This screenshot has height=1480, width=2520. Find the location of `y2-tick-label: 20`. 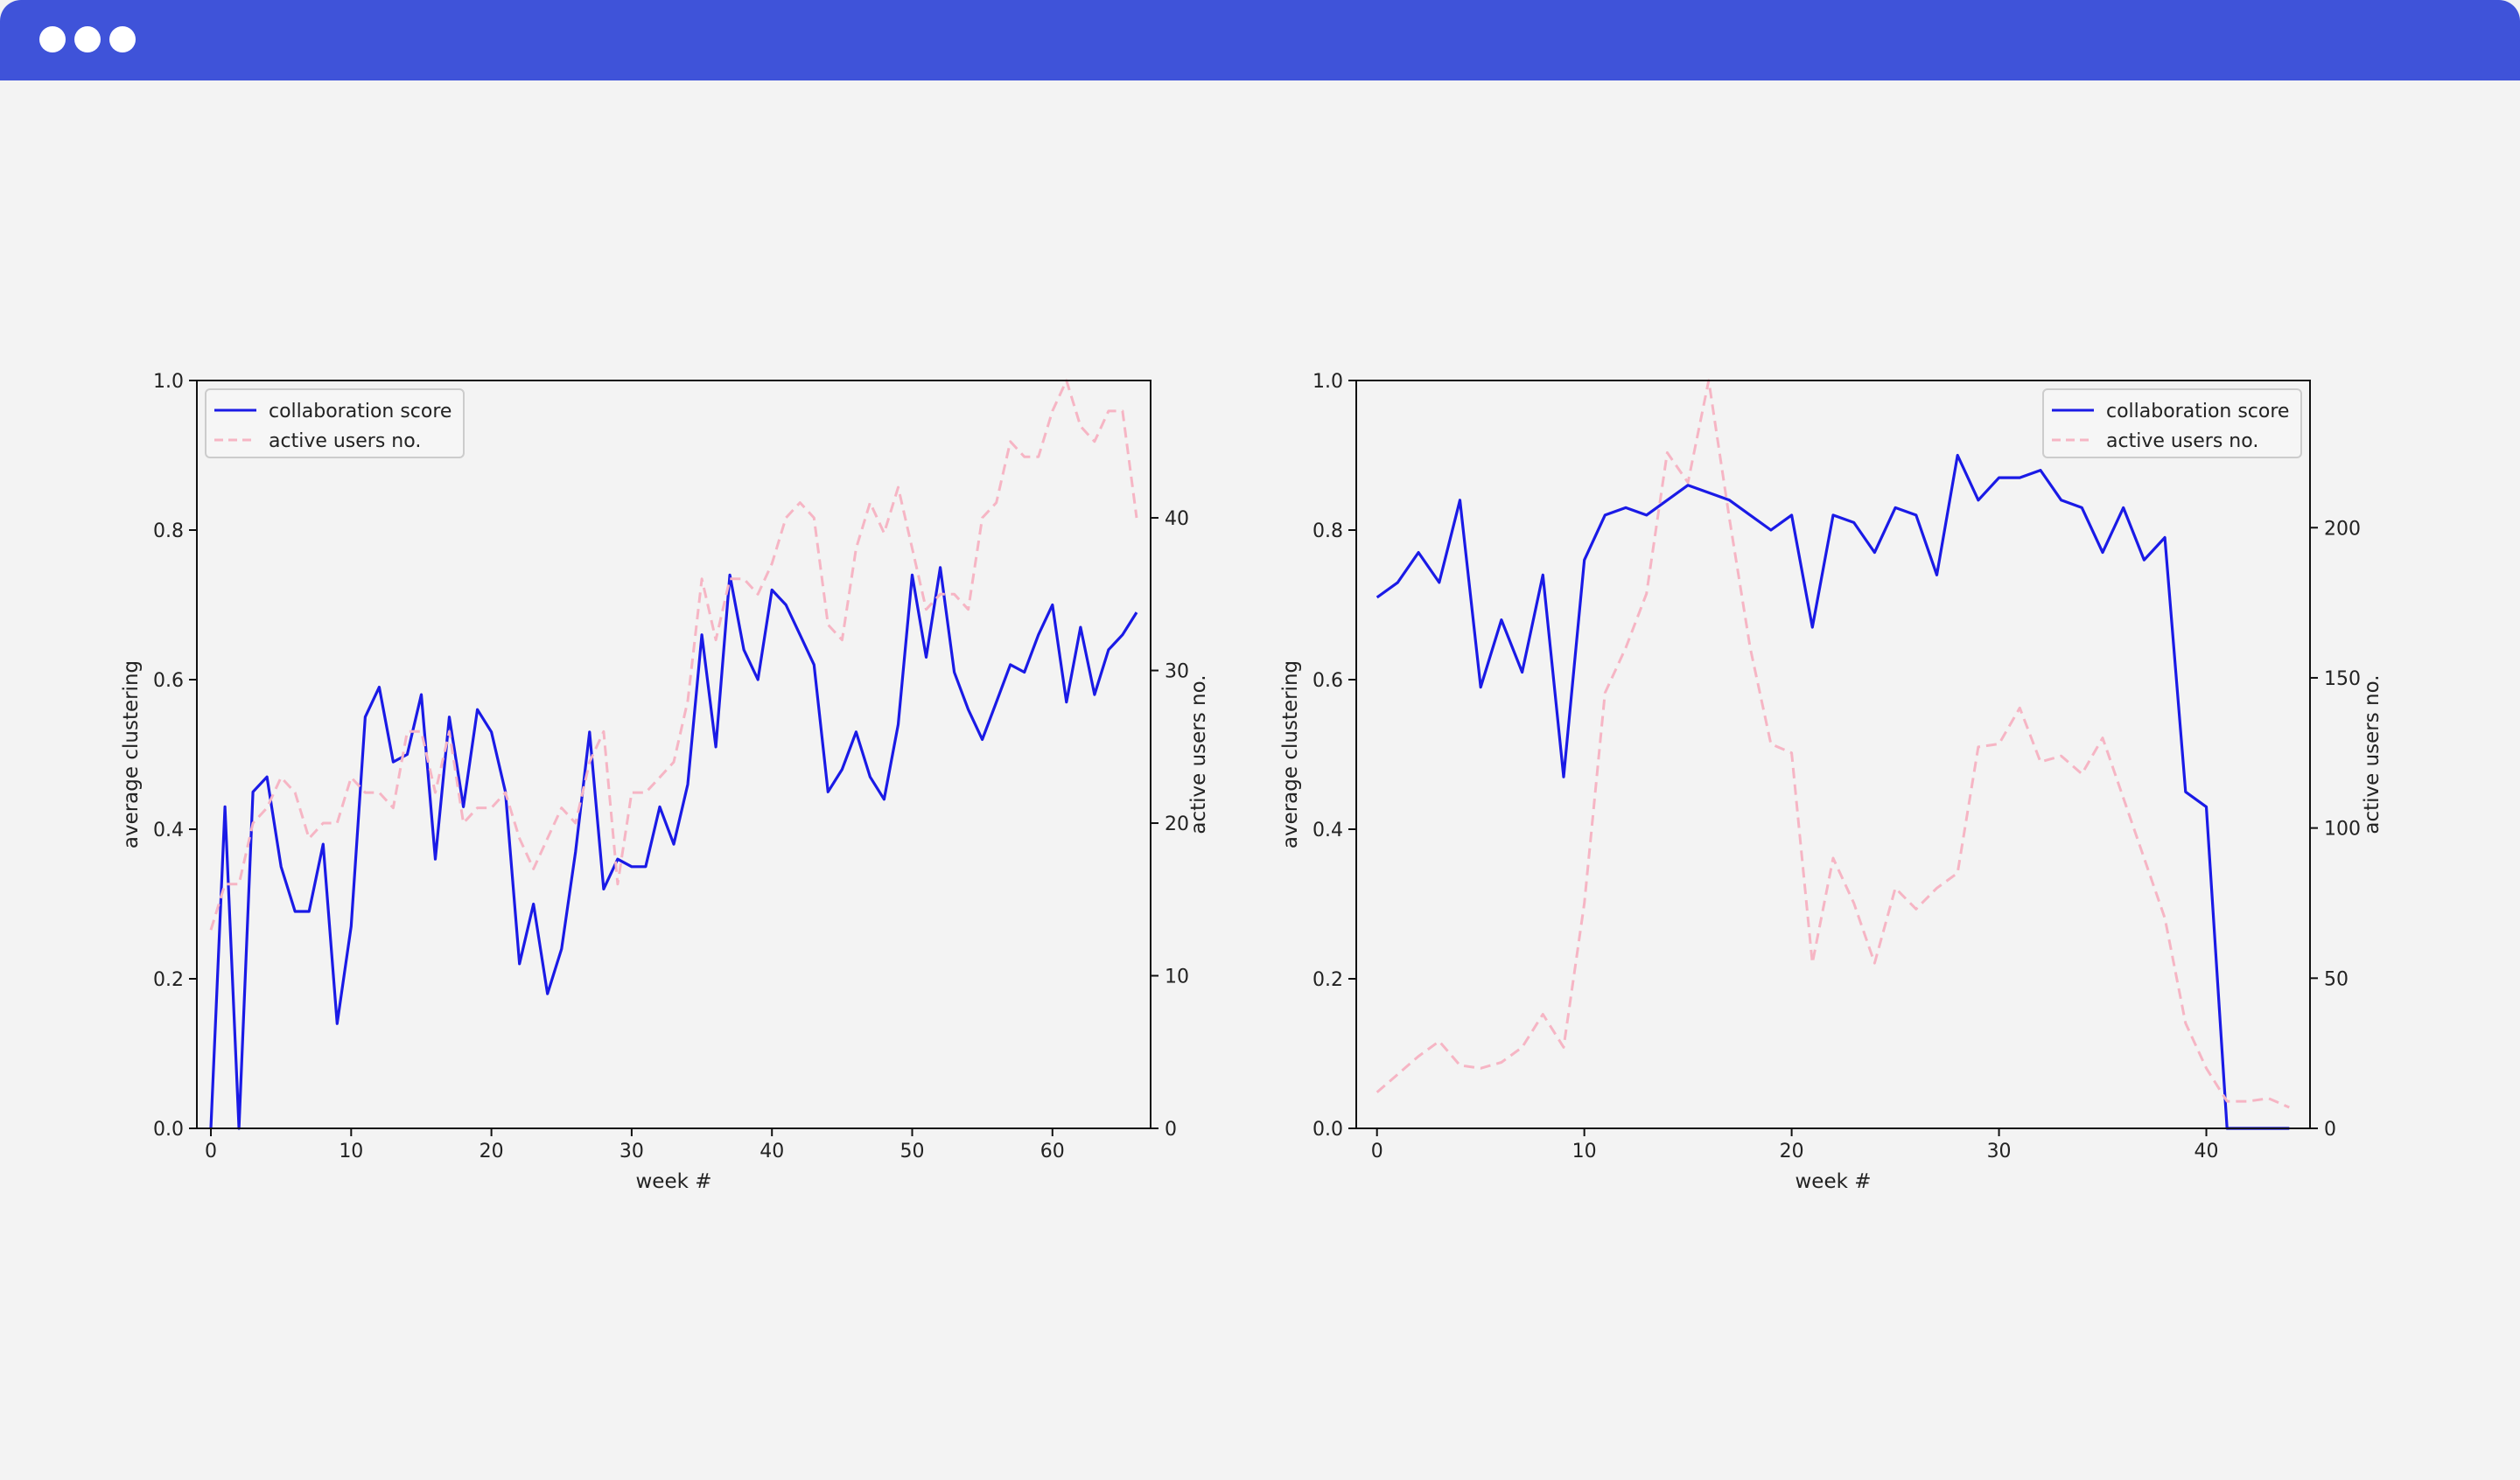

y2-tick-label: 20 is located at coordinates (1177, 824).